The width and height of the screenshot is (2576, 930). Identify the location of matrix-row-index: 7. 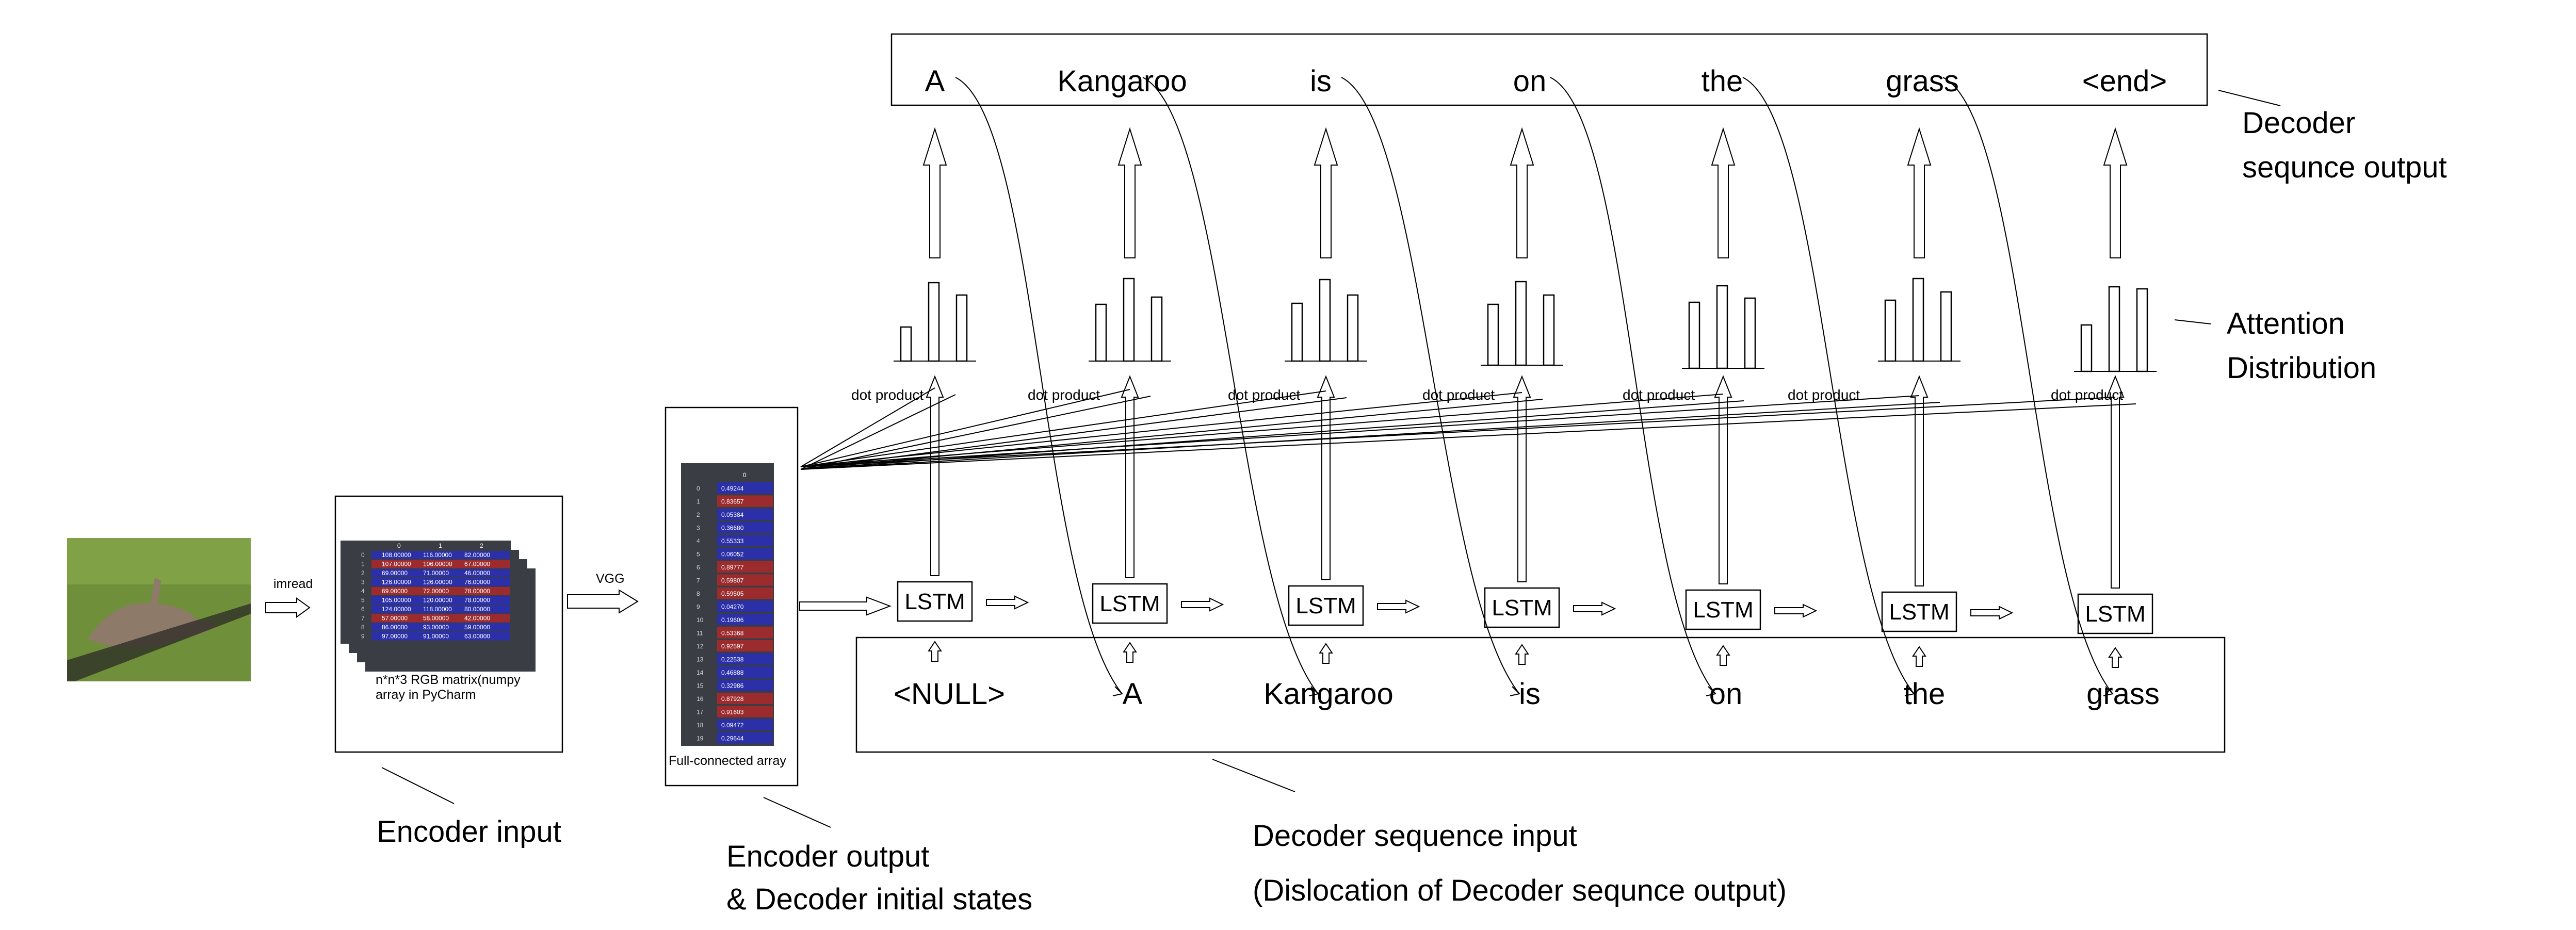
(363, 618).